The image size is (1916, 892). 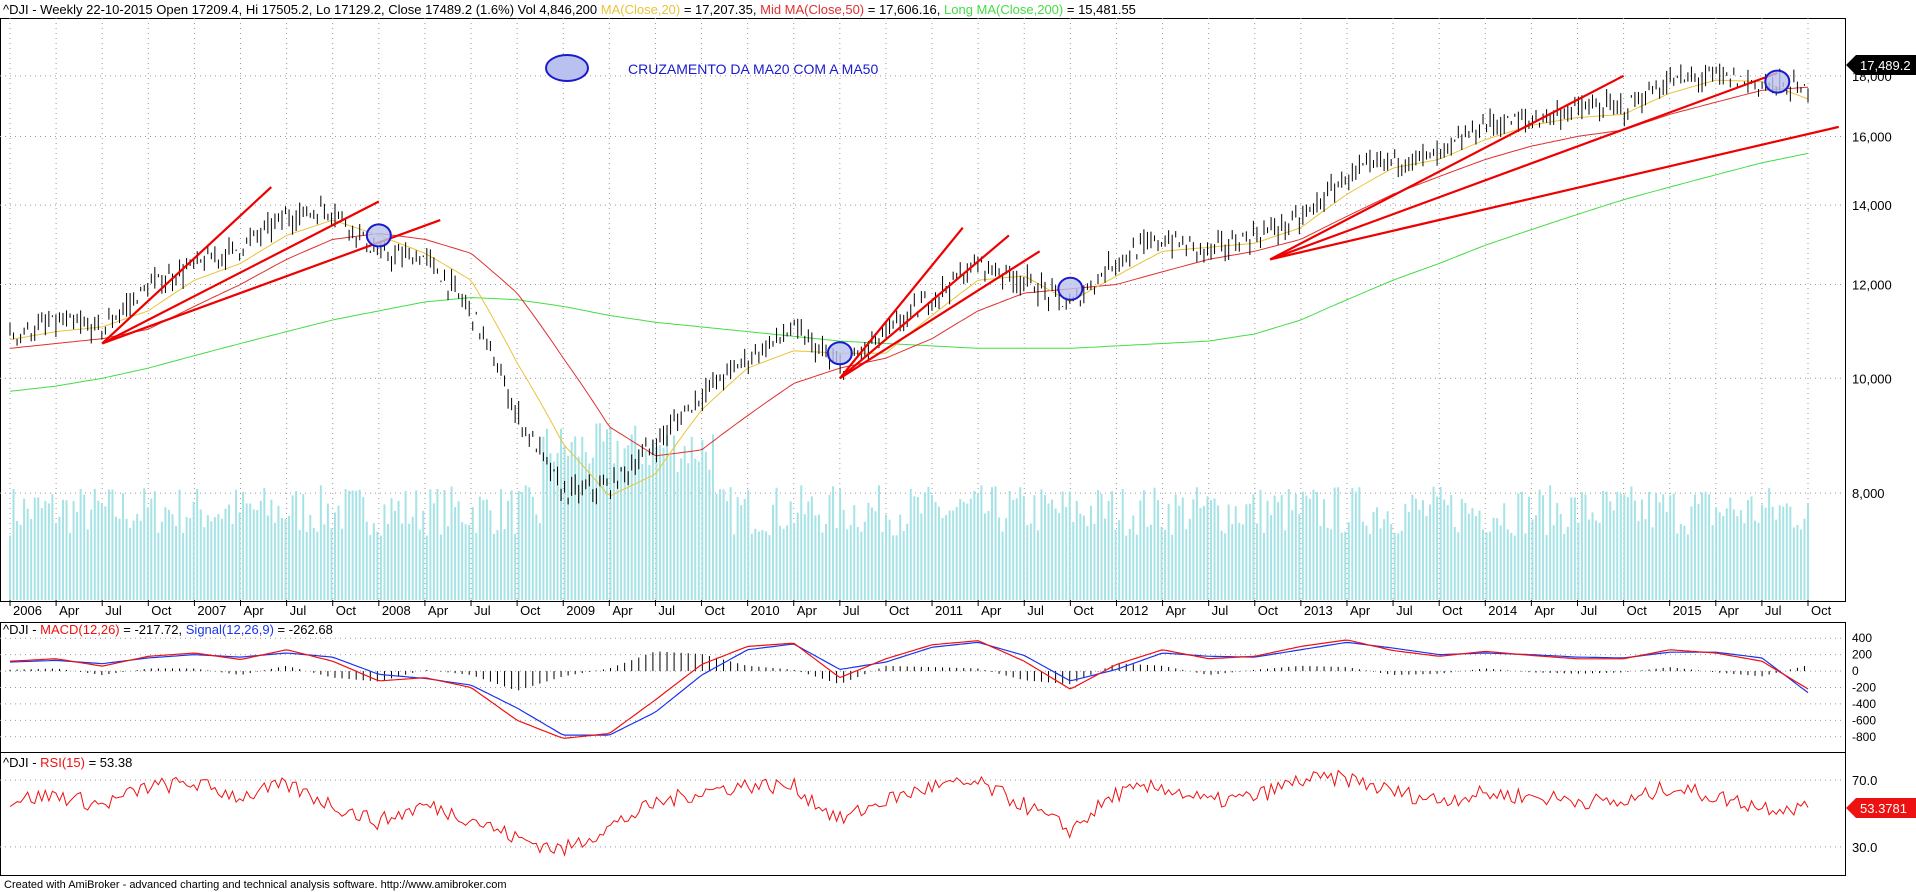 What do you see at coordinates (991, 610) in the screenshot?
I see `x-tick-label: Apr` at bounding box center [991, 610].